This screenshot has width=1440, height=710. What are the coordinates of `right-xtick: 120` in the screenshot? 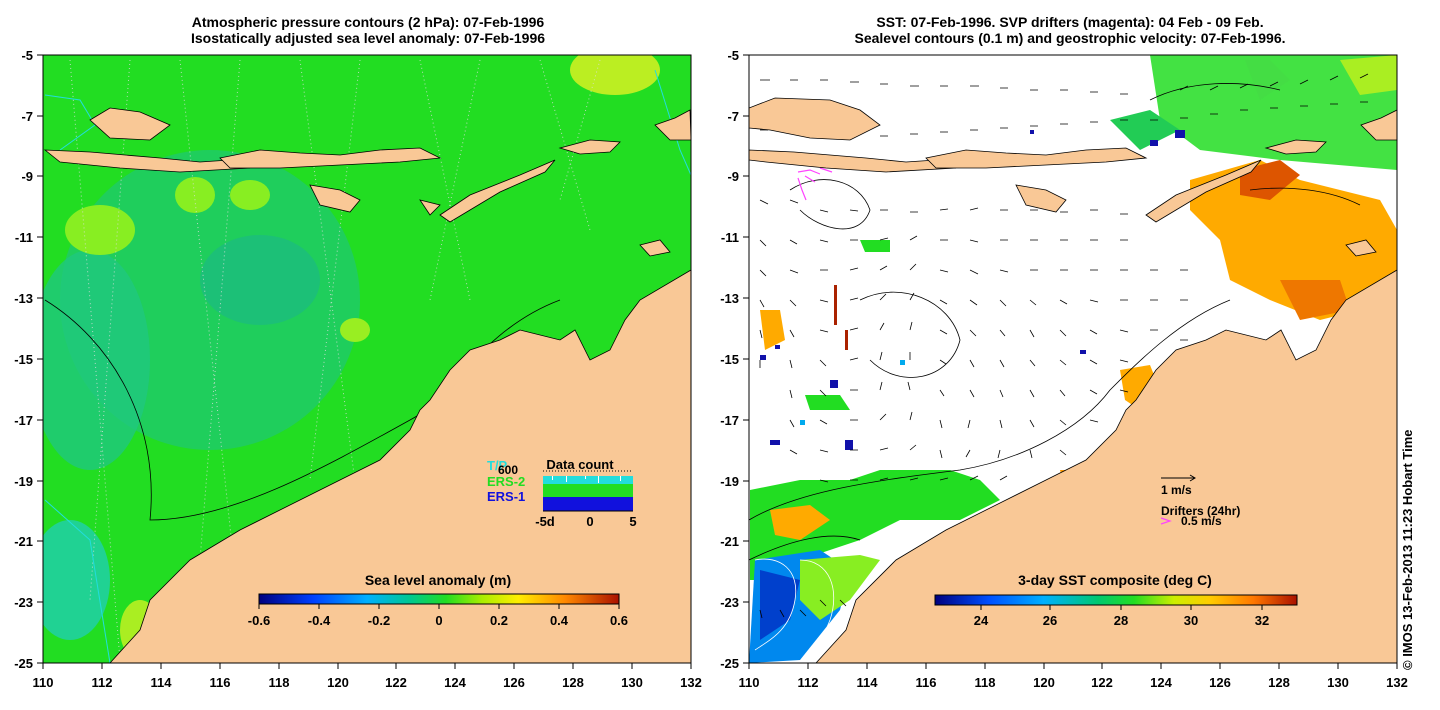 It's located at (1044, 682).